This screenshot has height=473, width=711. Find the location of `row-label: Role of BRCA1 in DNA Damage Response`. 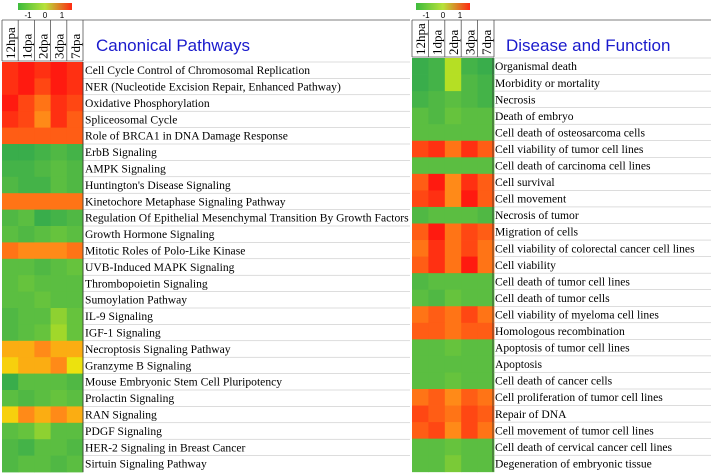

row-label: Role of BRCA1 in DNA Damage Response is located at coordinates (186, 136).